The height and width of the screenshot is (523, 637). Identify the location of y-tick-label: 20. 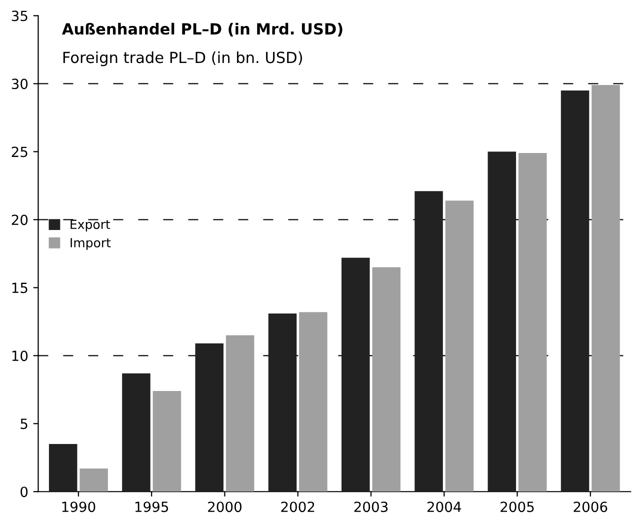
(20, 220).